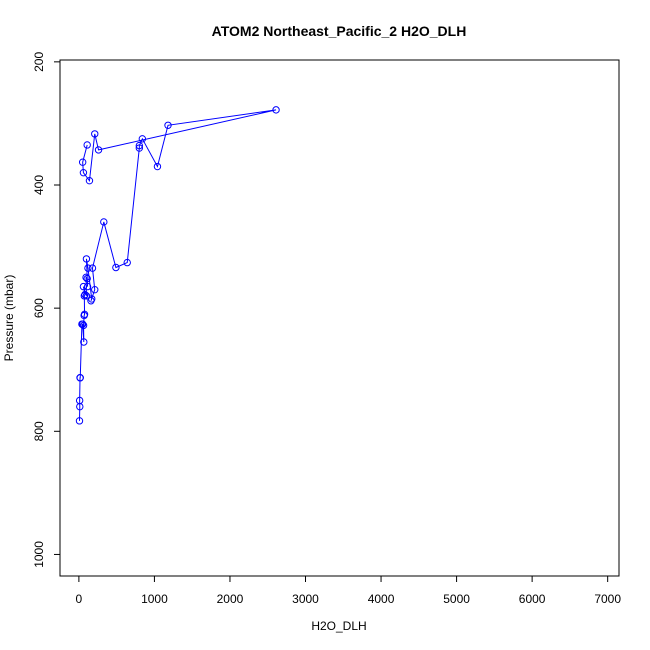 This screenshot has height=650, width=650. Describe the element at coordinates (339, 31) in the screenshot. I see `chart-title: ATOM2 Northeast_Pacific_2 H2O_DLH` at that location.